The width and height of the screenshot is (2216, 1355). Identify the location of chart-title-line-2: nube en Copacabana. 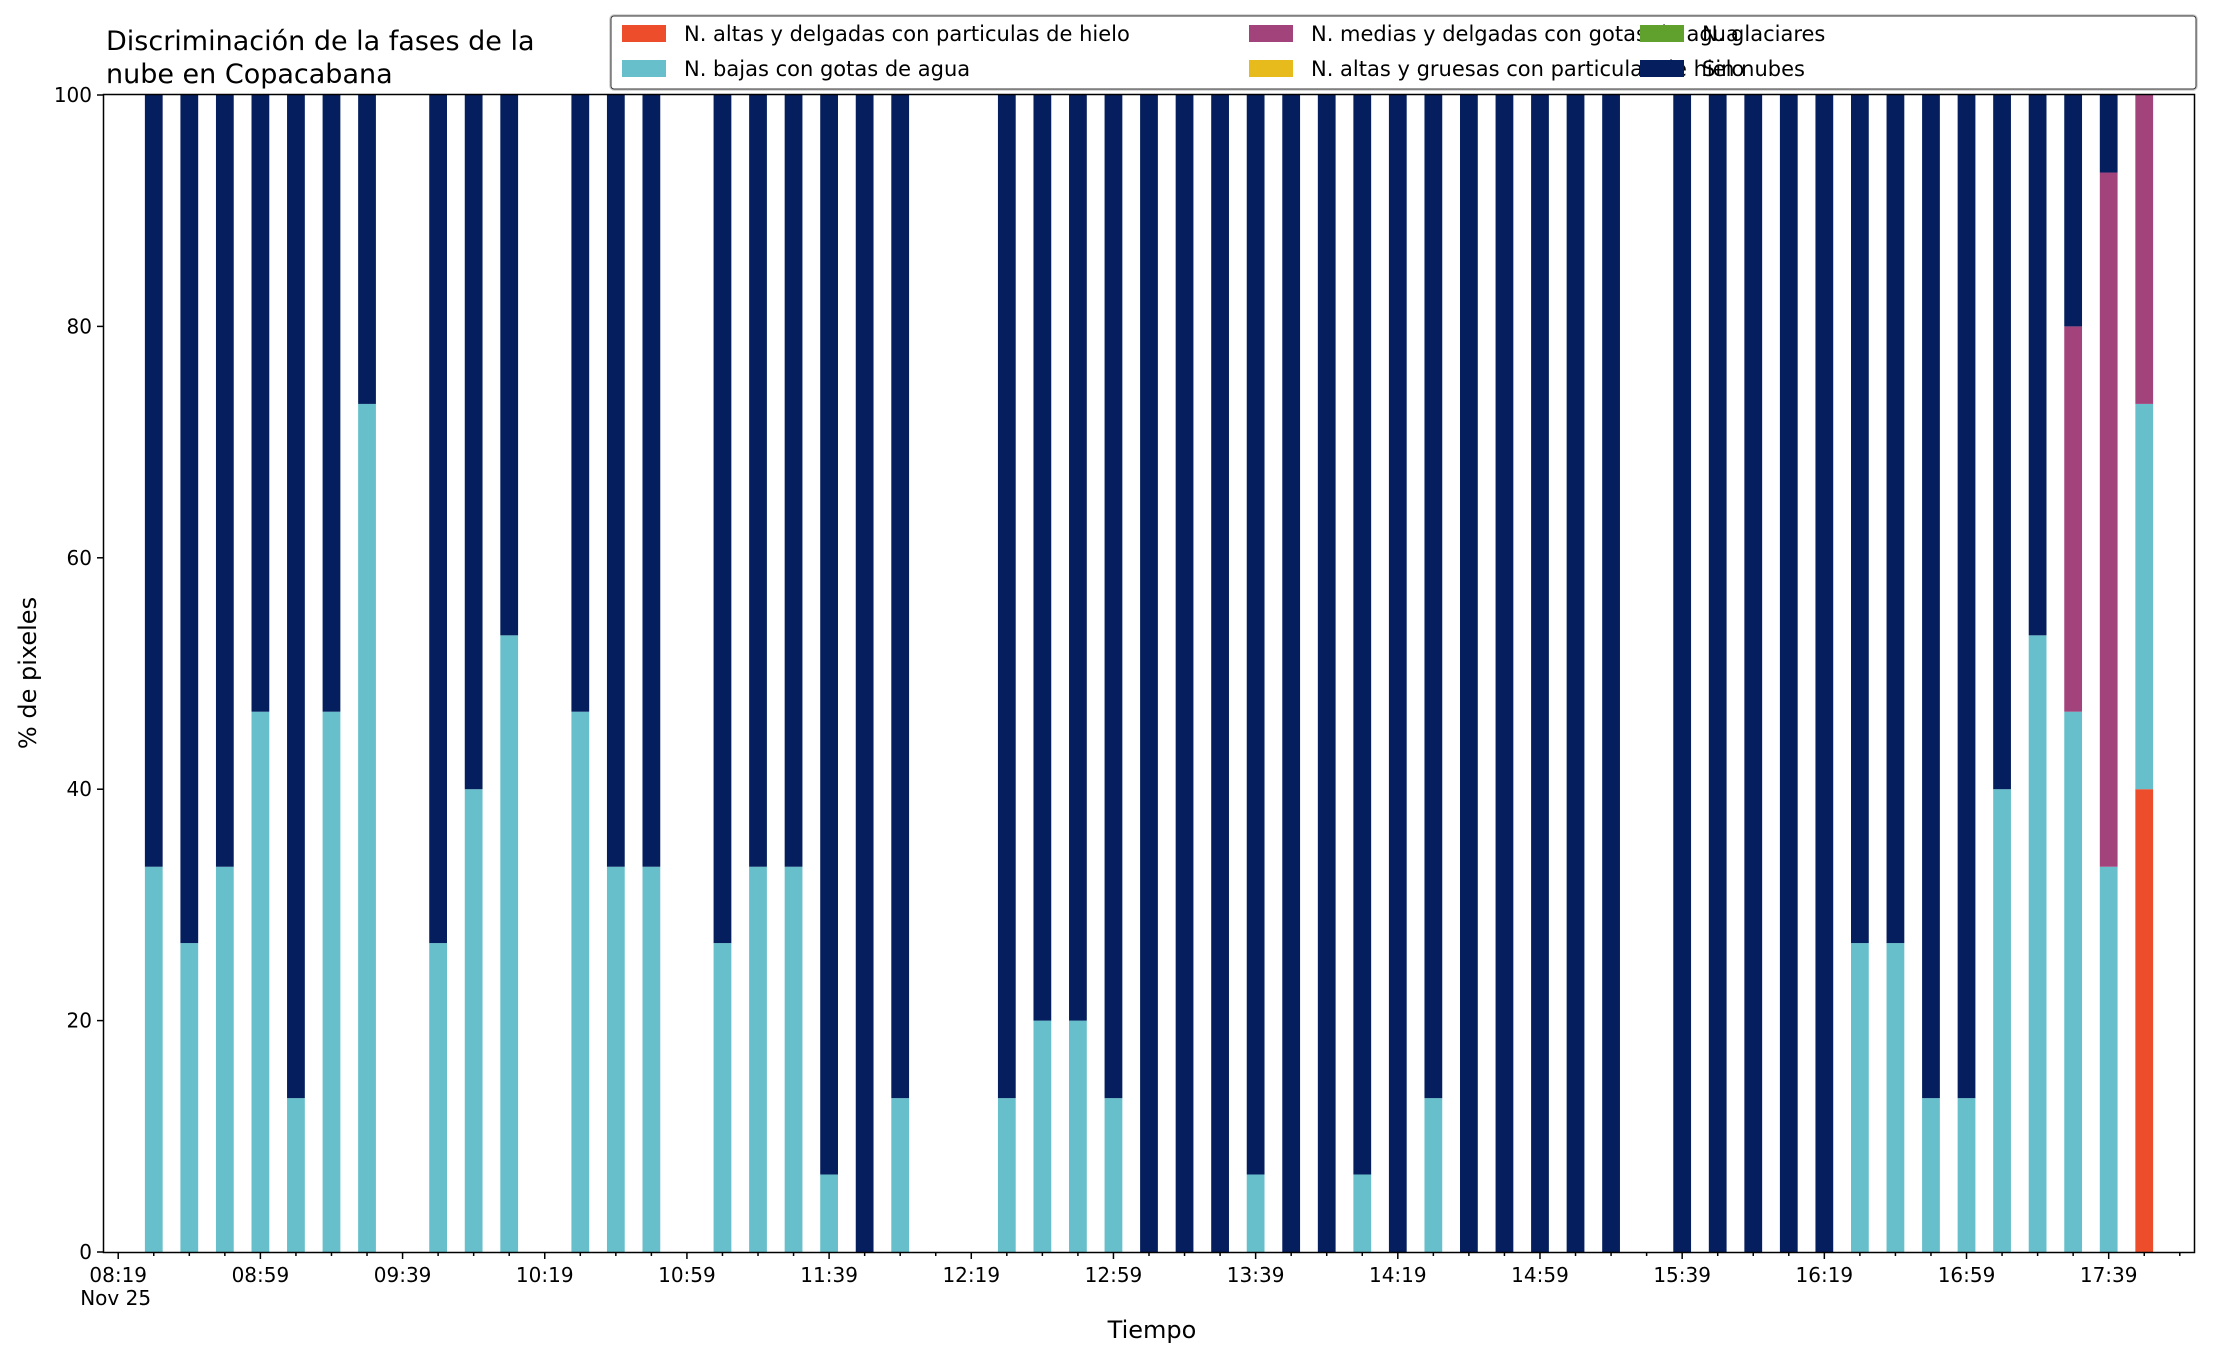
(249, 74).